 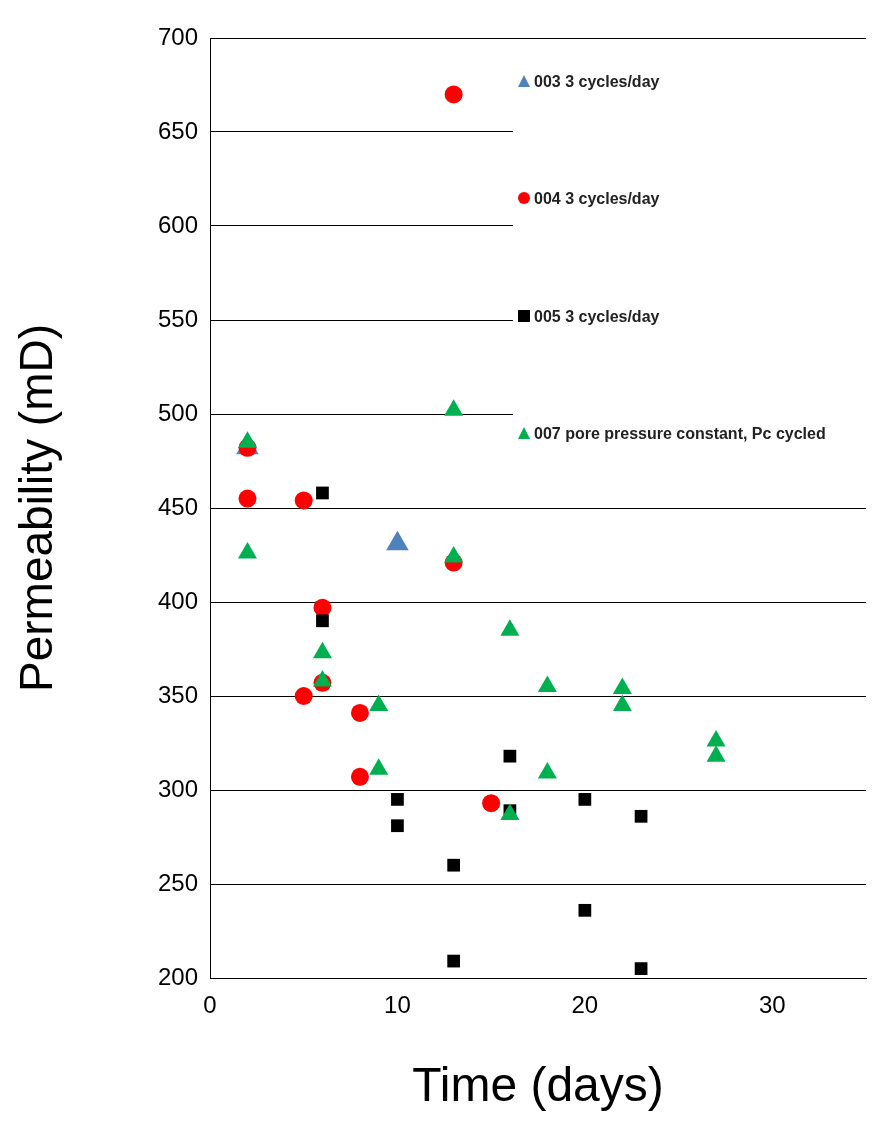 What do you see at coordinates (177, 506) in the screenshot?
I see `y-tick-label: 450` at bounding box center [177, 506].